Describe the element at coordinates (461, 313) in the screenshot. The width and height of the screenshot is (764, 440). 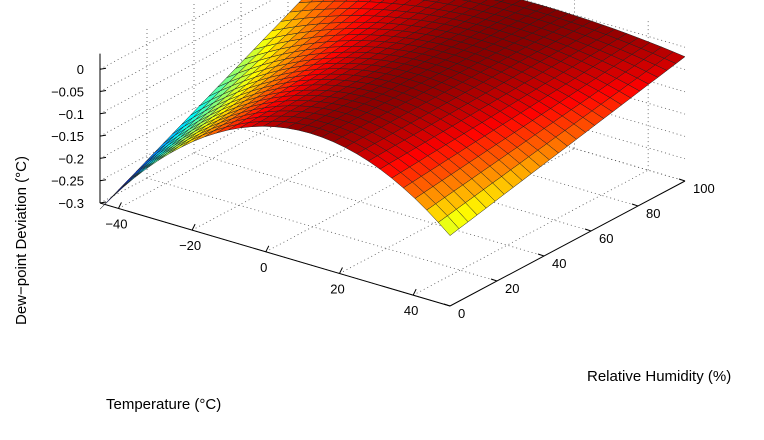
I see `y-tick-label: 0` at that location.